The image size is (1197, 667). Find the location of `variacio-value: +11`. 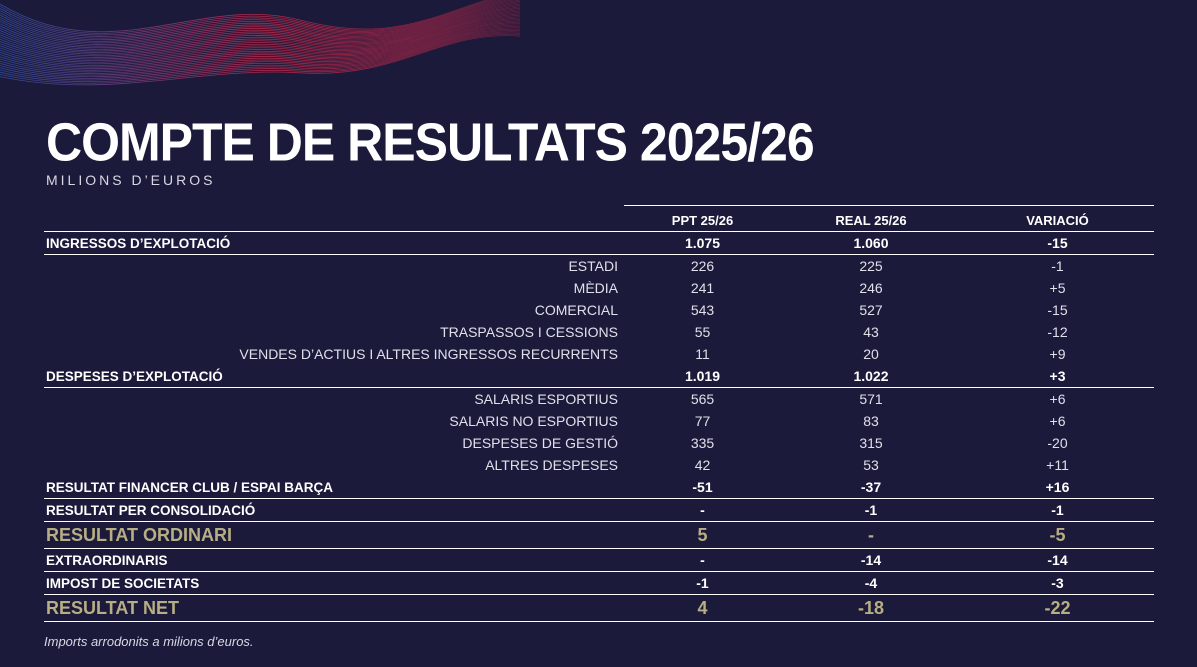

variacio-value: +11 is located at coordinates (1057, 465).